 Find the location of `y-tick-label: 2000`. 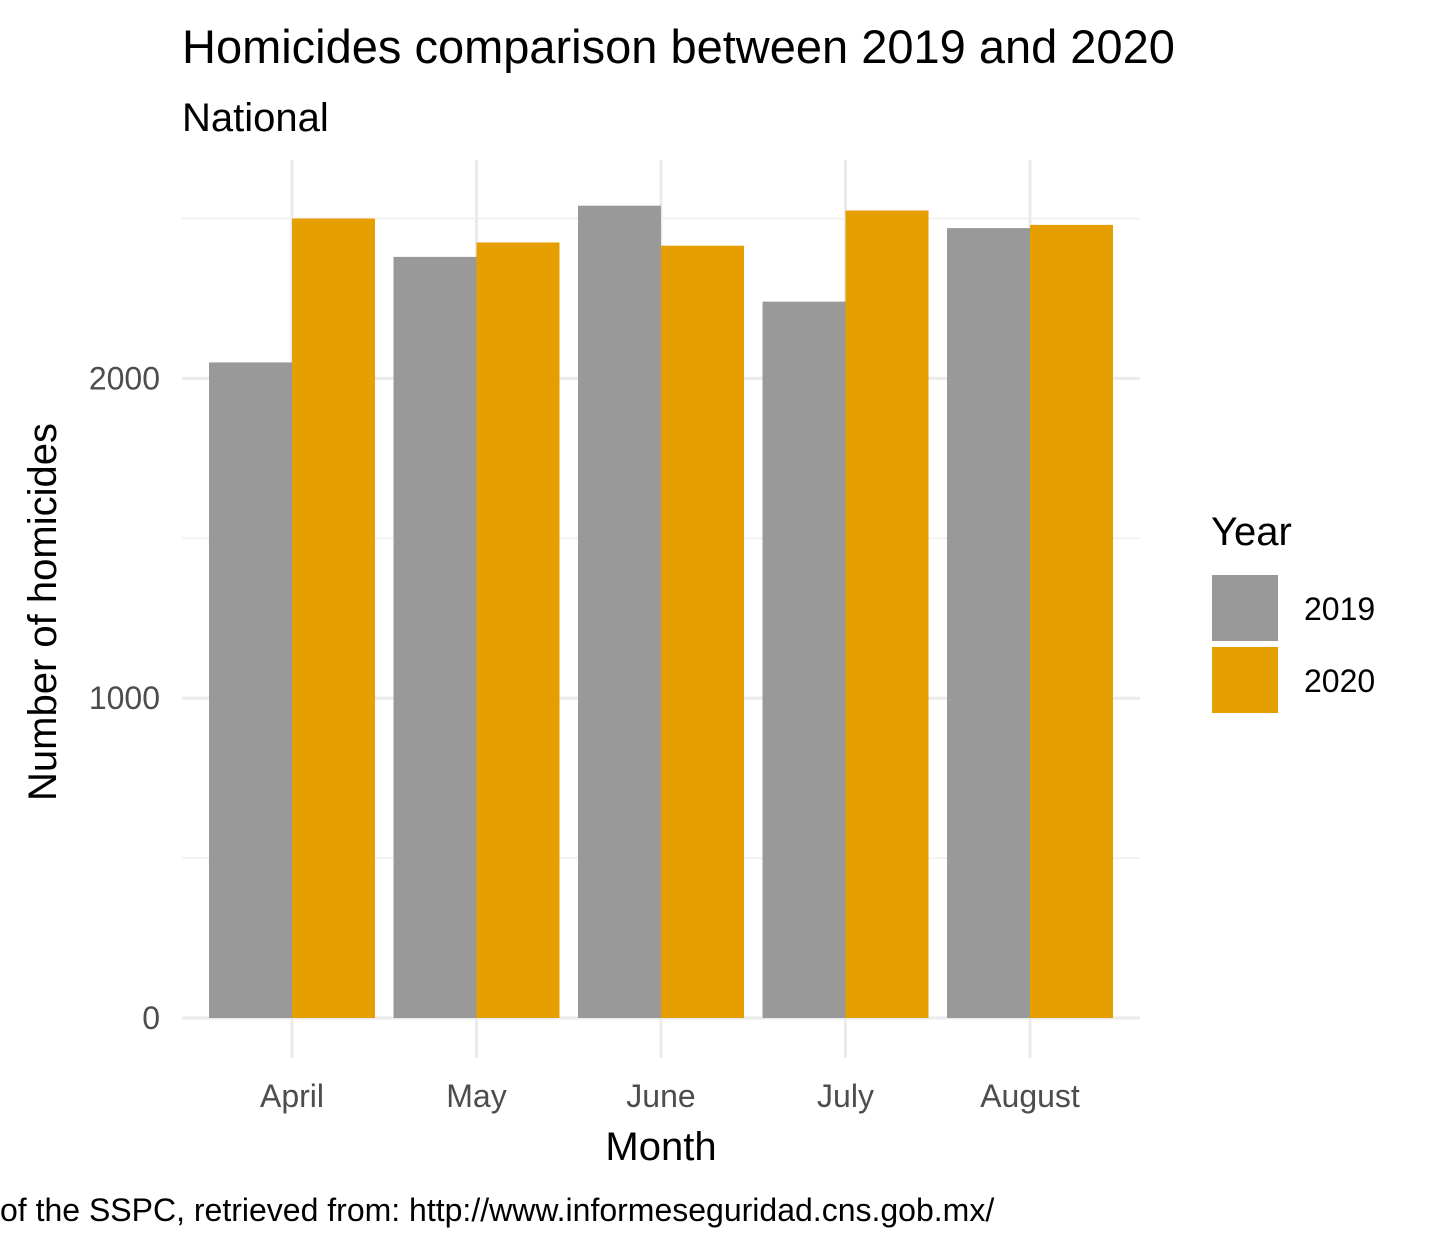

y-tick-label: 2000 is located at coordinates (124, 378).